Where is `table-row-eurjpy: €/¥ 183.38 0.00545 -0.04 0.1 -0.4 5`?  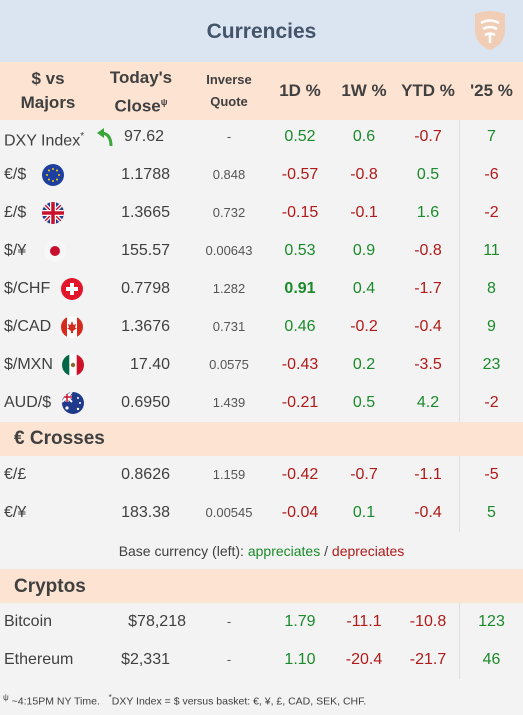
table-row-eurjpy: €/¥ 183.38 0.00545 -0.04 0.1 -0.4 5 is located at coordinates (261, 513).